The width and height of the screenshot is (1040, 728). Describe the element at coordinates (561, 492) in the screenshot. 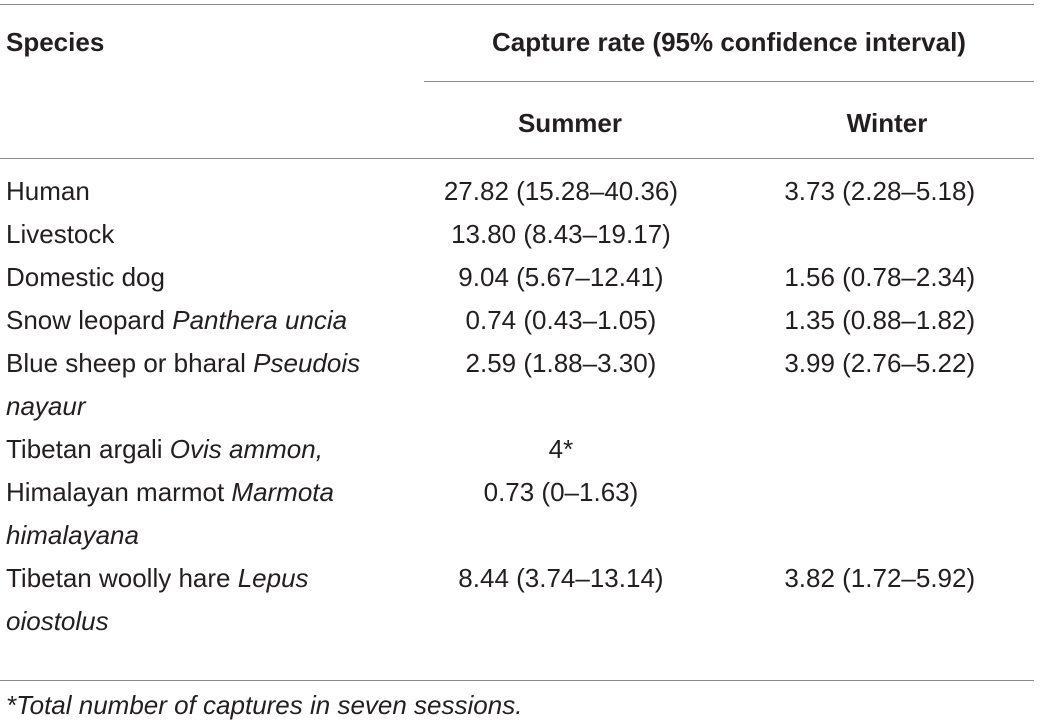

I see `summer-rate-cell: 0.73 (0–1.63)` at that location.